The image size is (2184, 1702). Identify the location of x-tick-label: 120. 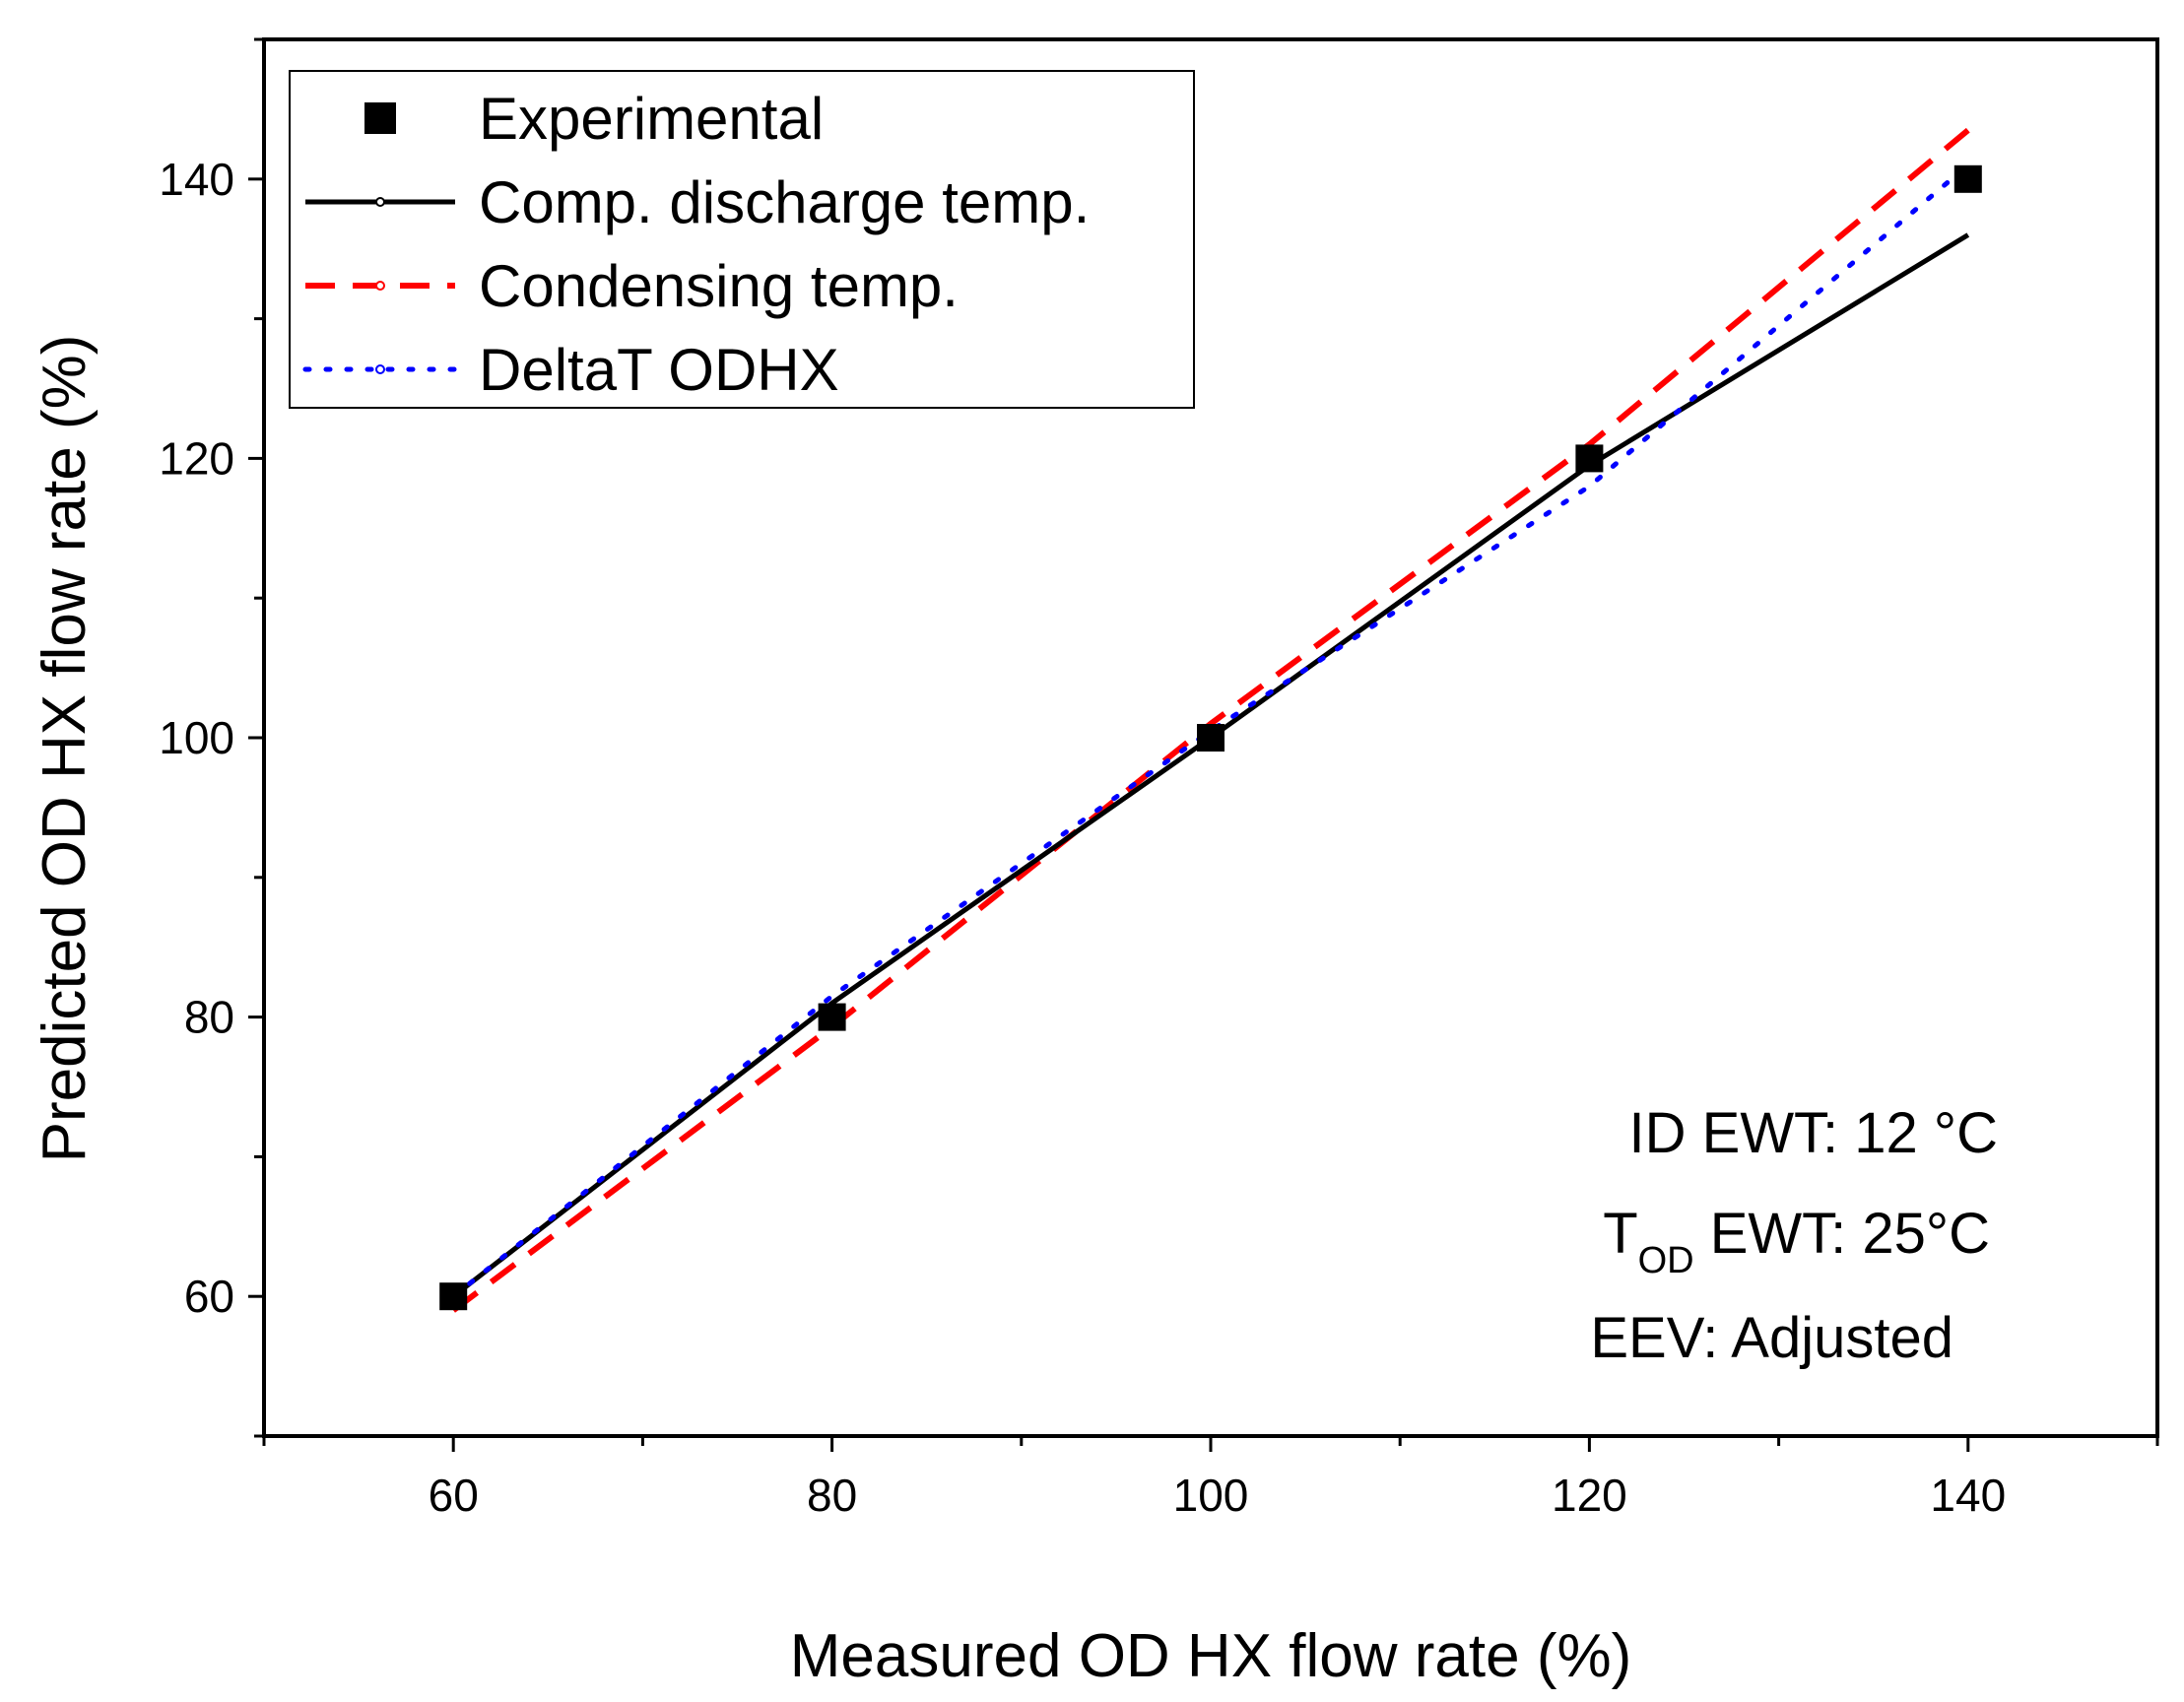
(1589, 1495).